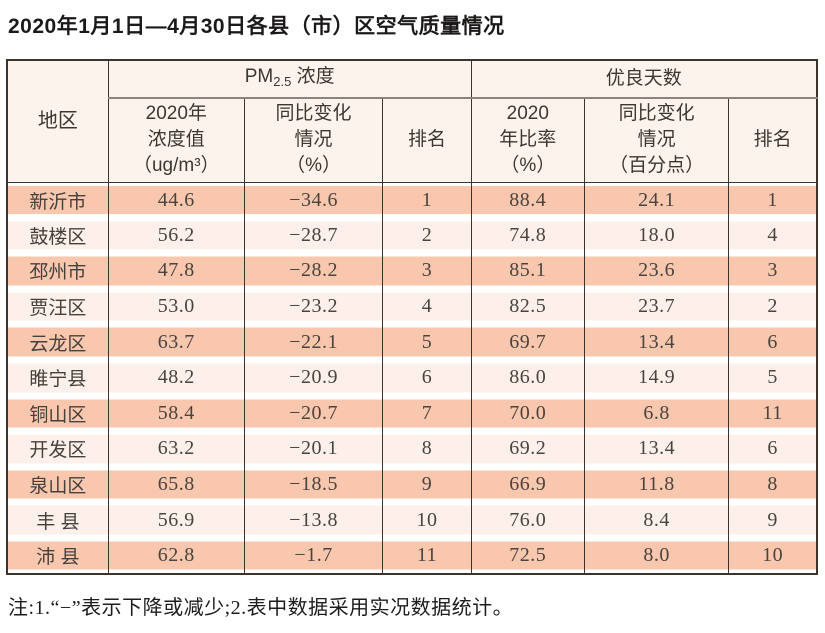 The height and width of the screenshot is (633, 825). I want to click on header-pm-change: 同比变化 情况 （%）, so click(313, 140).